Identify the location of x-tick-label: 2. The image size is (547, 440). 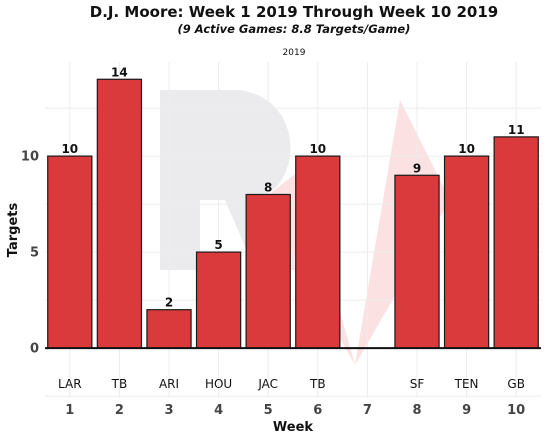
(119, 410).